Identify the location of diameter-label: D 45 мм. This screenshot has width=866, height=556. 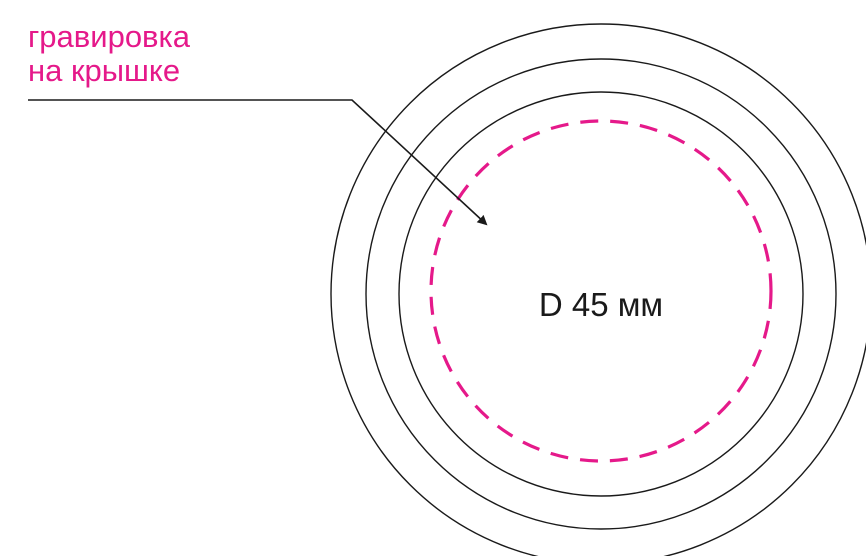
(601, 304).